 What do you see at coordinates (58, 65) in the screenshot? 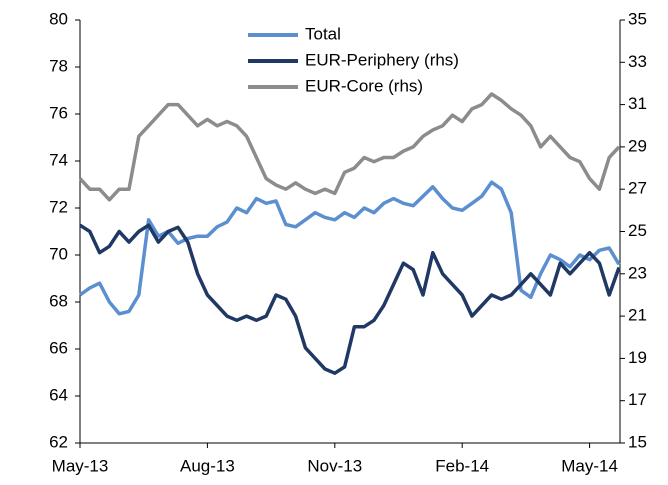
I see `y-tick-label: 78` at bounding box center [58, 65].